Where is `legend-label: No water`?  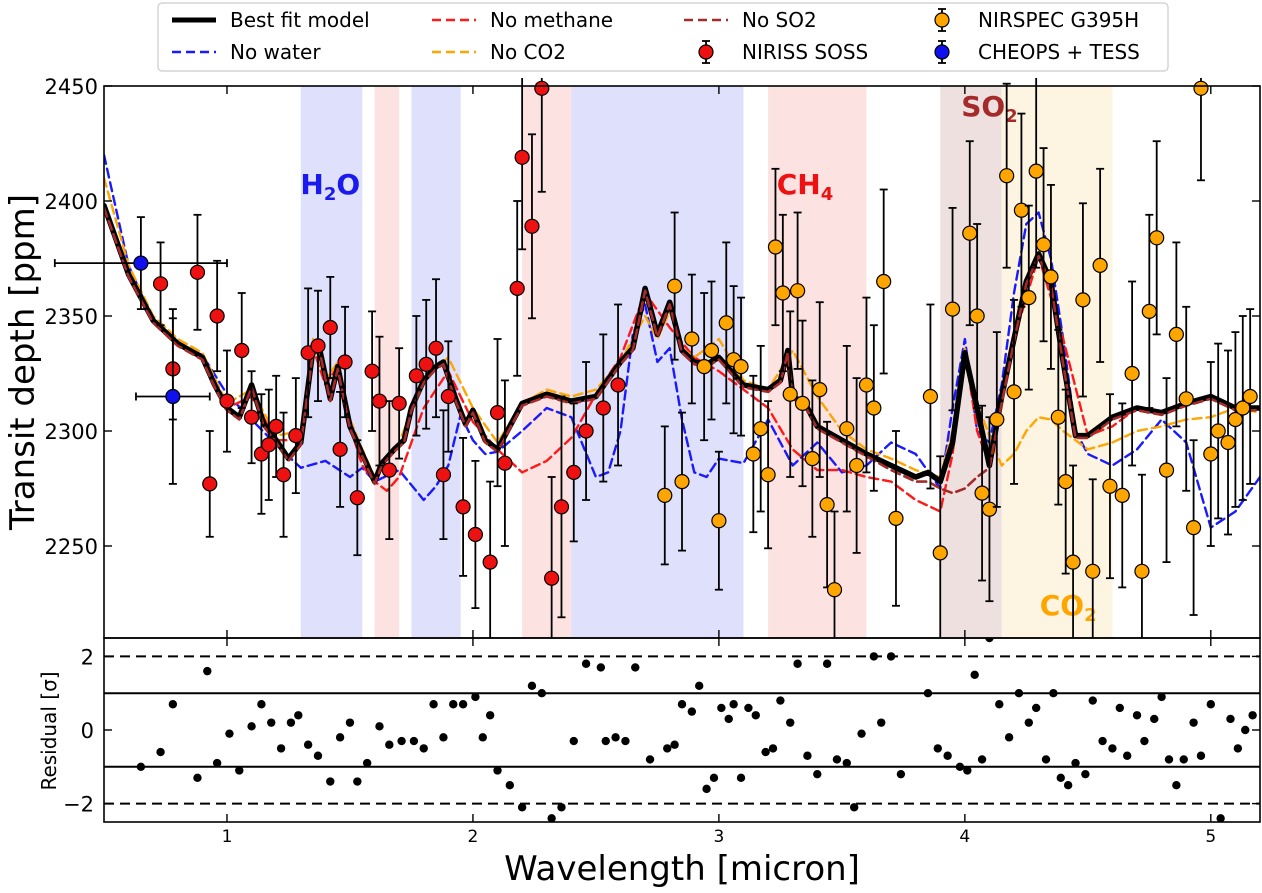 legend-label: No water is located at coordinates (275, 52).